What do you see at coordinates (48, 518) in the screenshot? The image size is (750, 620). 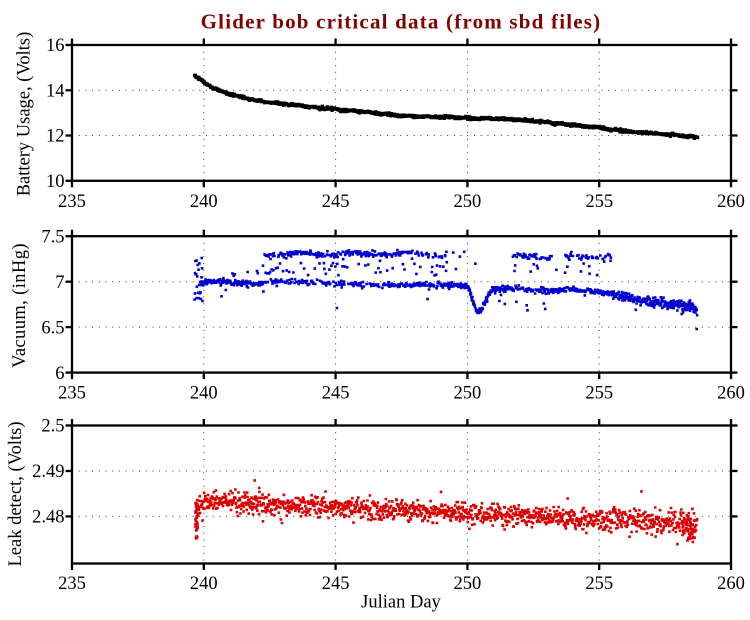 I see `svg-text: 2.48` at bounding box center [48, 518].